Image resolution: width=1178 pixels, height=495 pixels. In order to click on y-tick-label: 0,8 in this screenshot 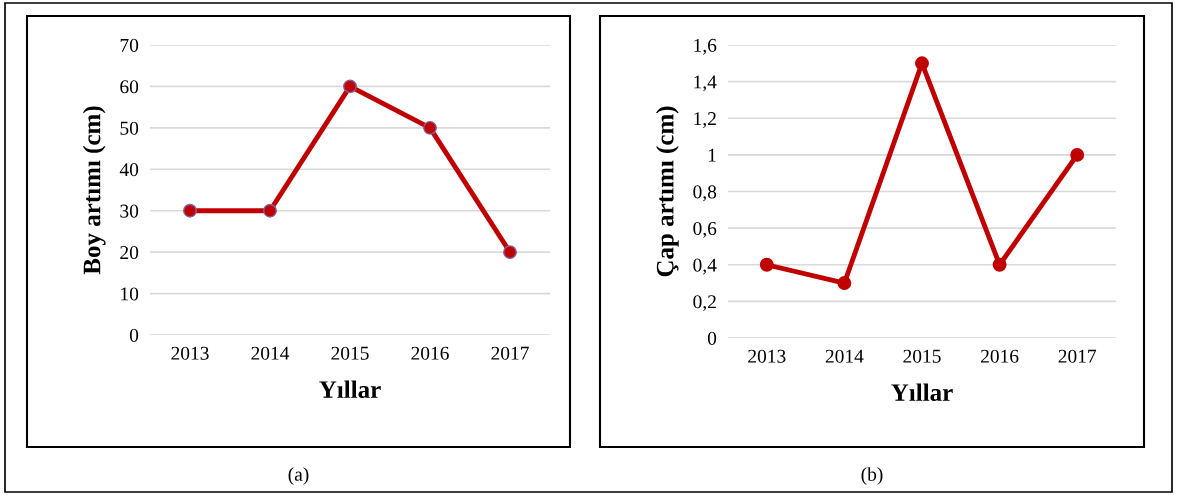, I will do `click(705, 193)`.